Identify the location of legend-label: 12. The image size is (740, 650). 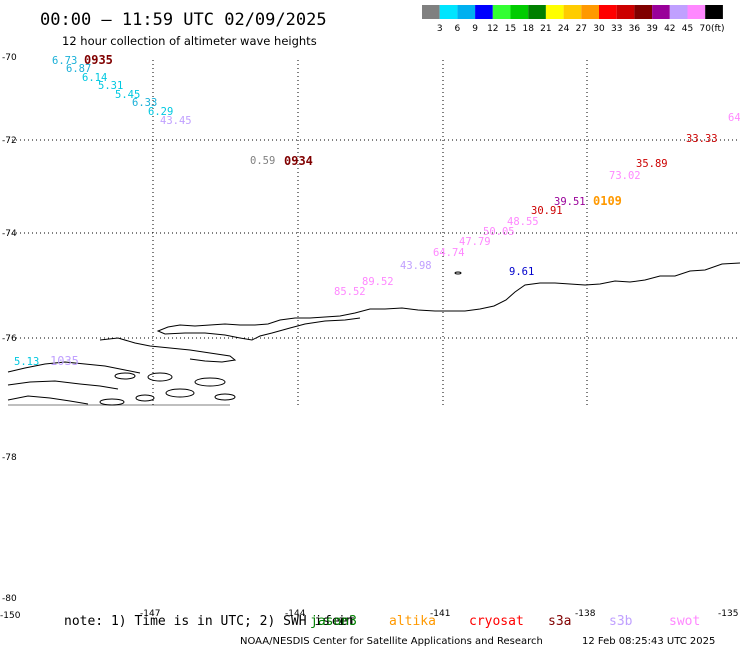
(492, 29).